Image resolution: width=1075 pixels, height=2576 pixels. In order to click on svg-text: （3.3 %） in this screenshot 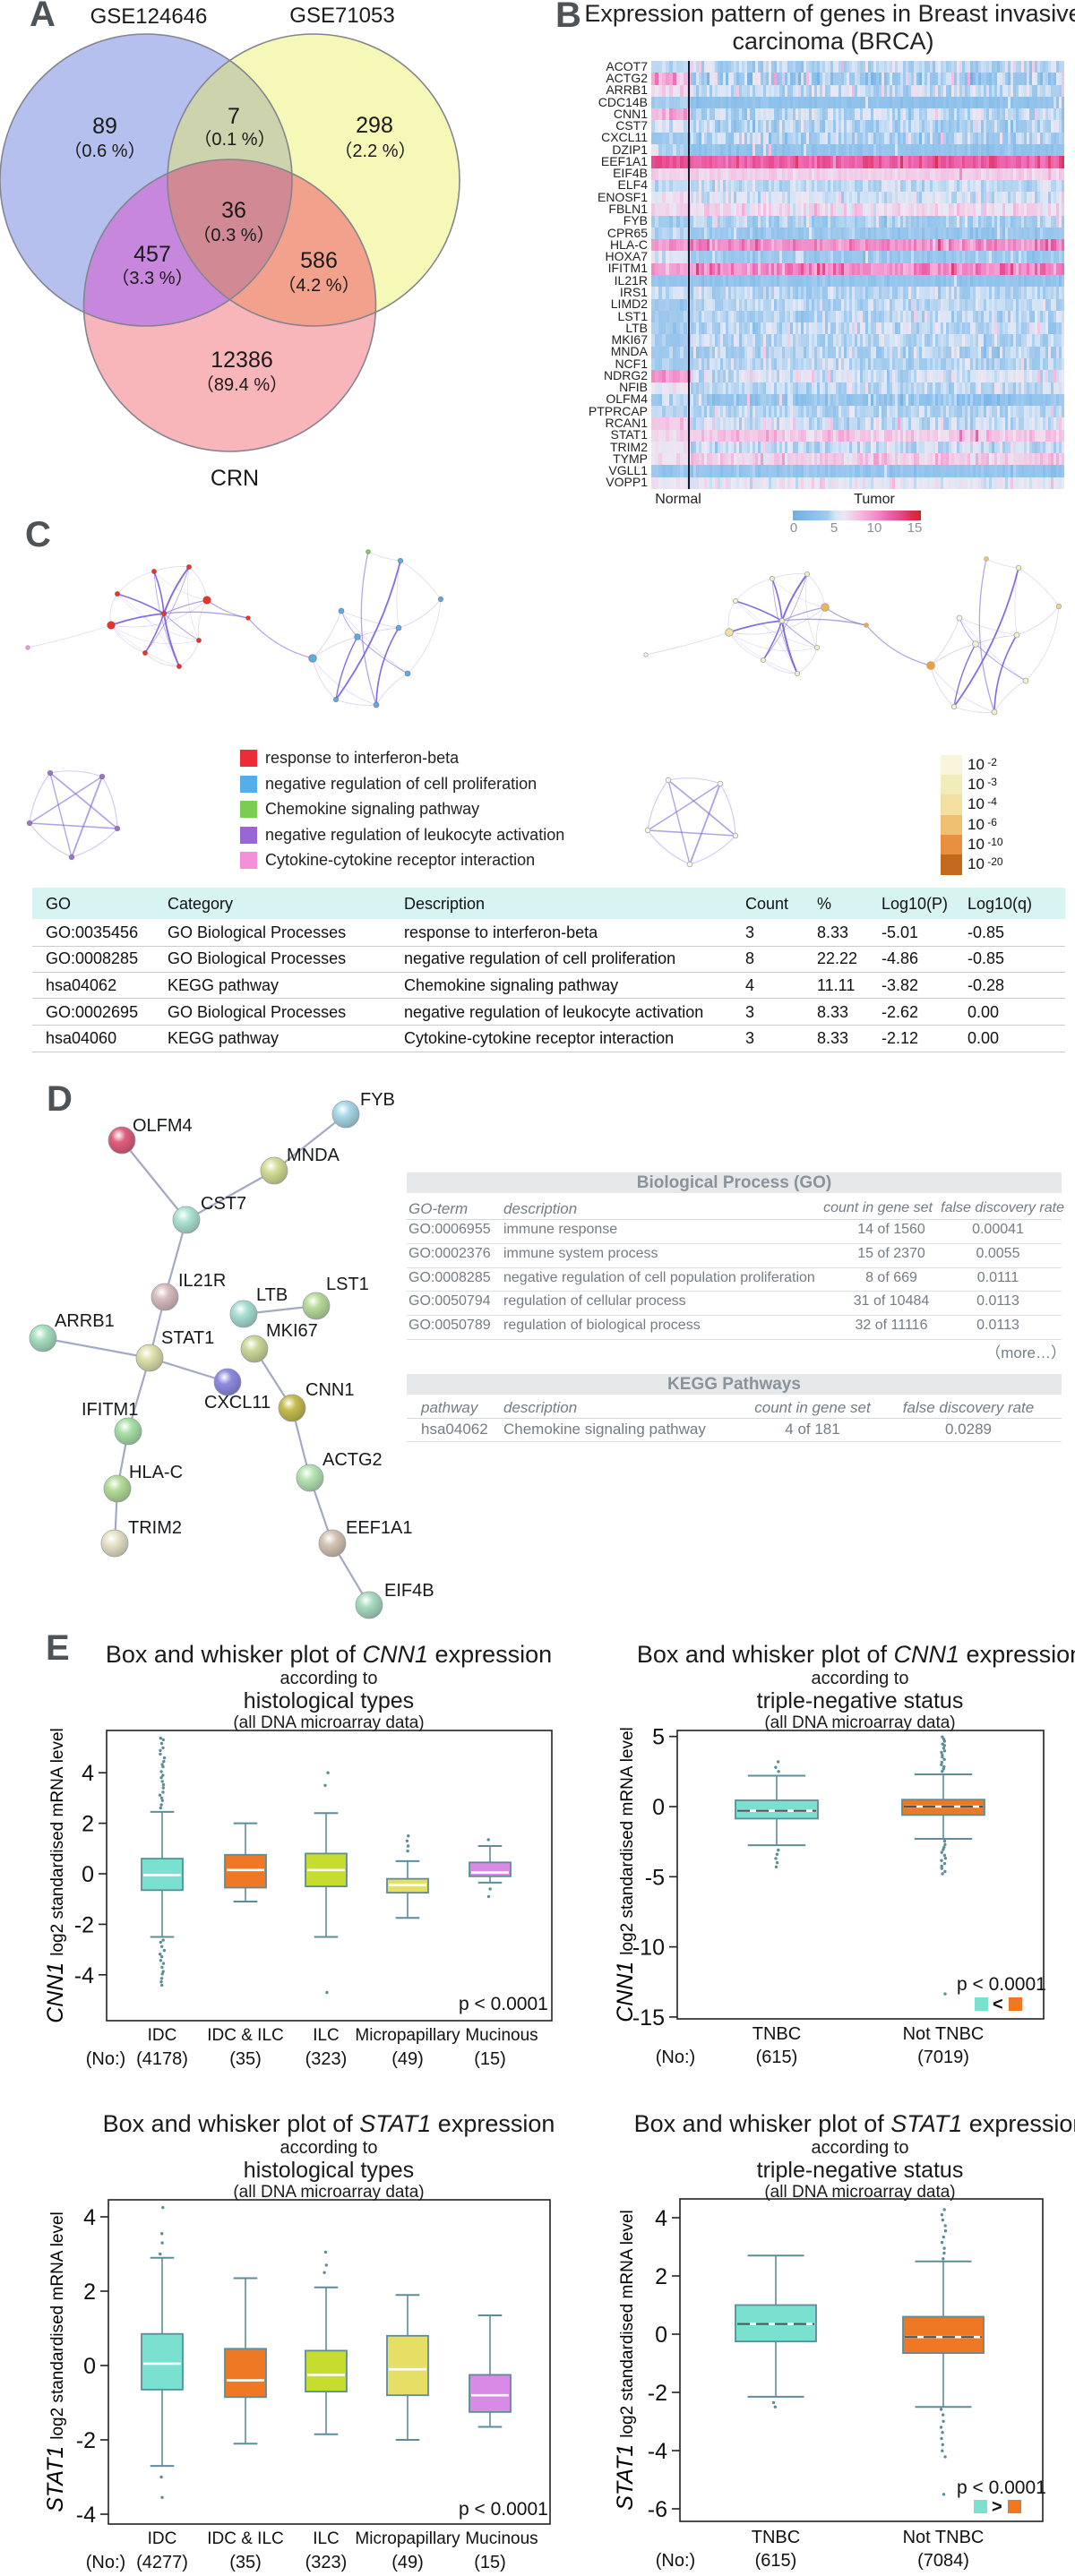, I will do `click(152, 278)`.